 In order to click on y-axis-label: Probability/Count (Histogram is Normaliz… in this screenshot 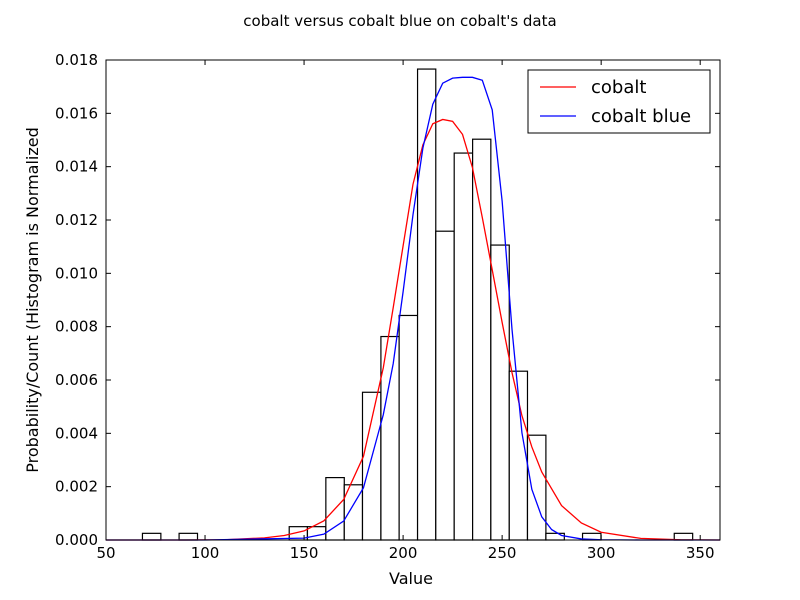, I will do `click(32, 300)`.